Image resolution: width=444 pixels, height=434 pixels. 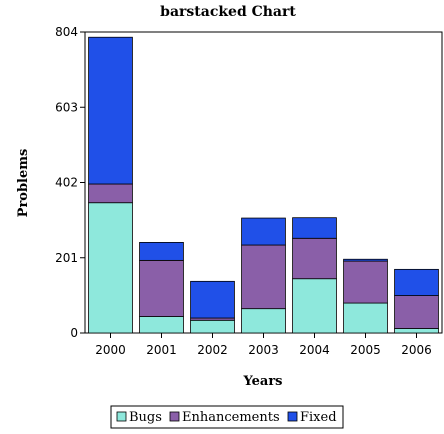 I want to click on chart-title: barstacked Chart, so click(x=228, y=12).